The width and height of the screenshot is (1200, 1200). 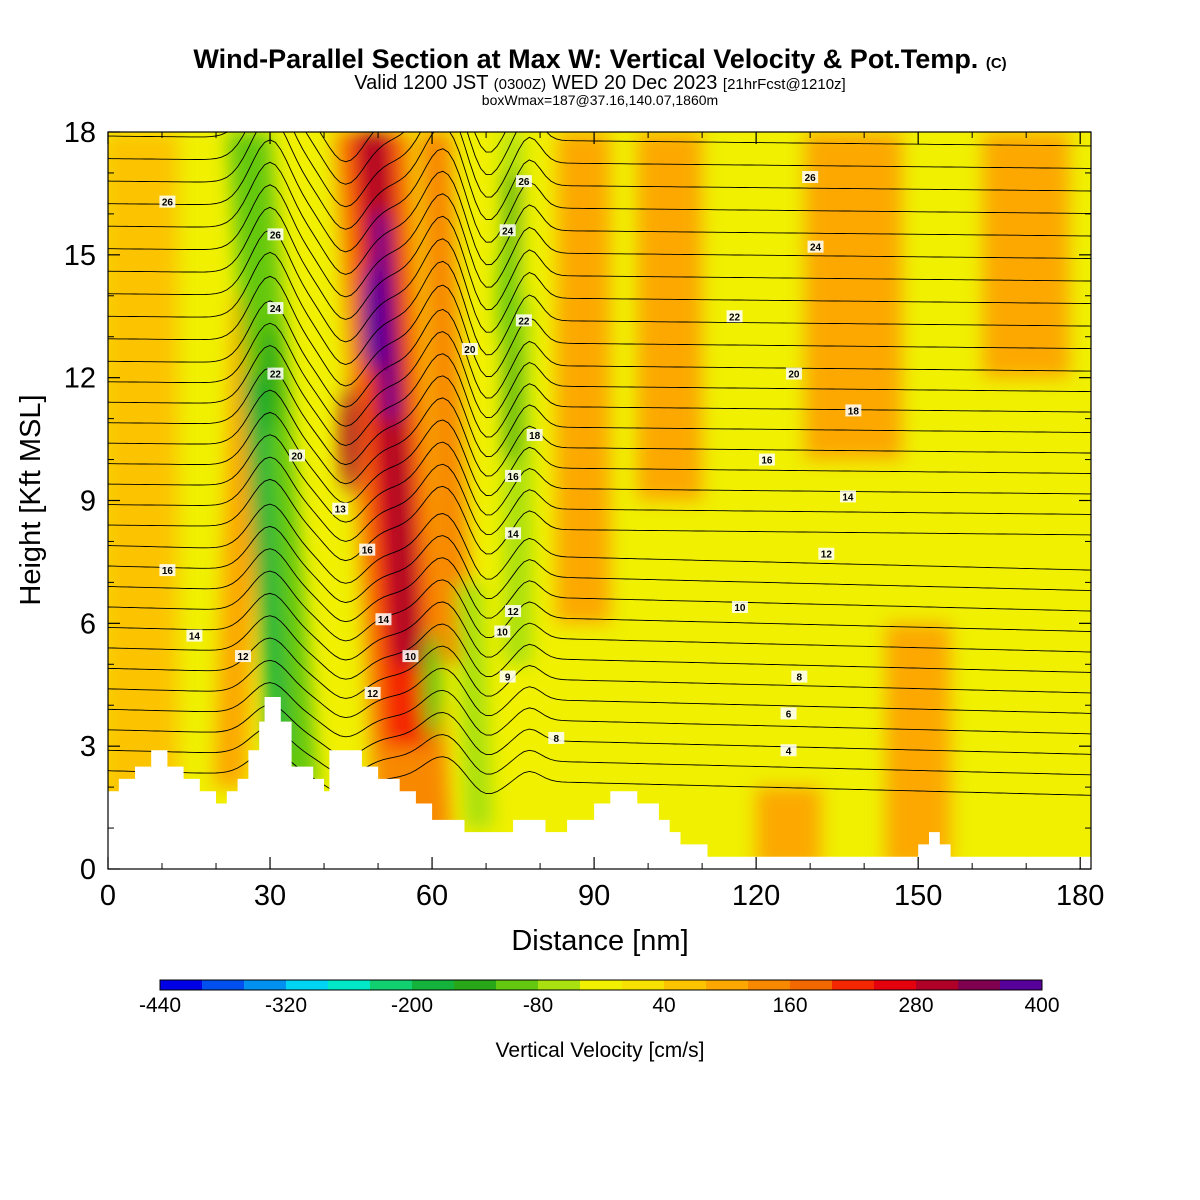 I want to click on theta-label-15: 26, so click(x=523, y=181).